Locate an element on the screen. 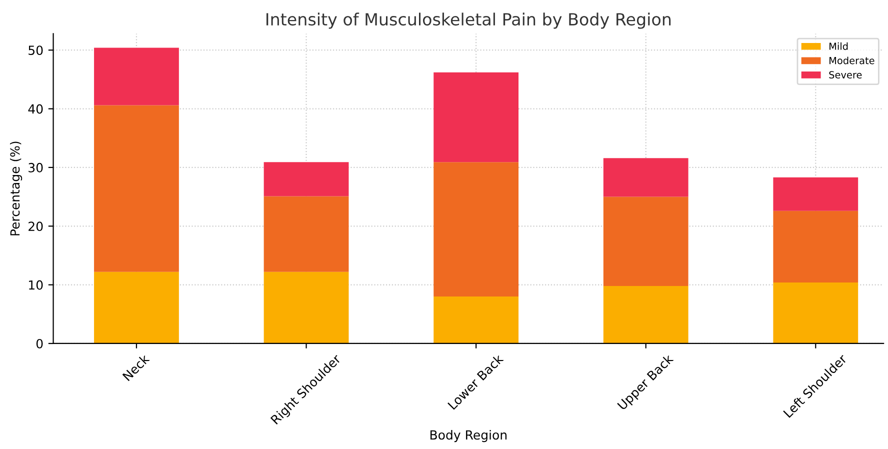  y-tick-label: 40 is located at coordinates (35, 109).